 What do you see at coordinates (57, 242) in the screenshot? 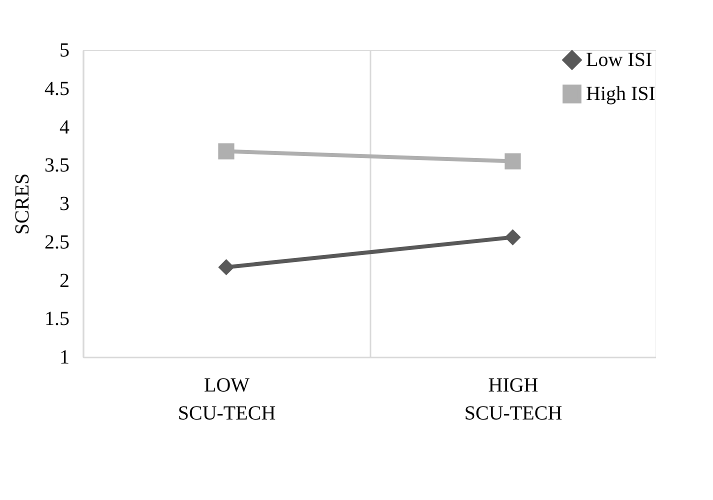
I see `y-tick-label: 2.5` at bounding box center [57, 242].